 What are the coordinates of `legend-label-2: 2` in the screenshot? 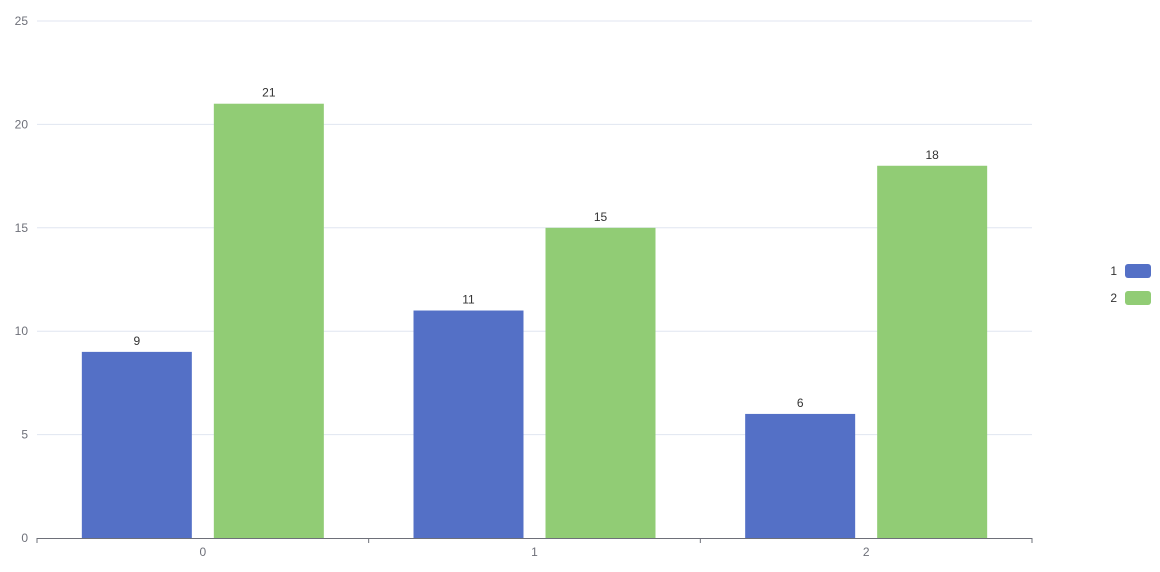 It's located at (1113, 298).